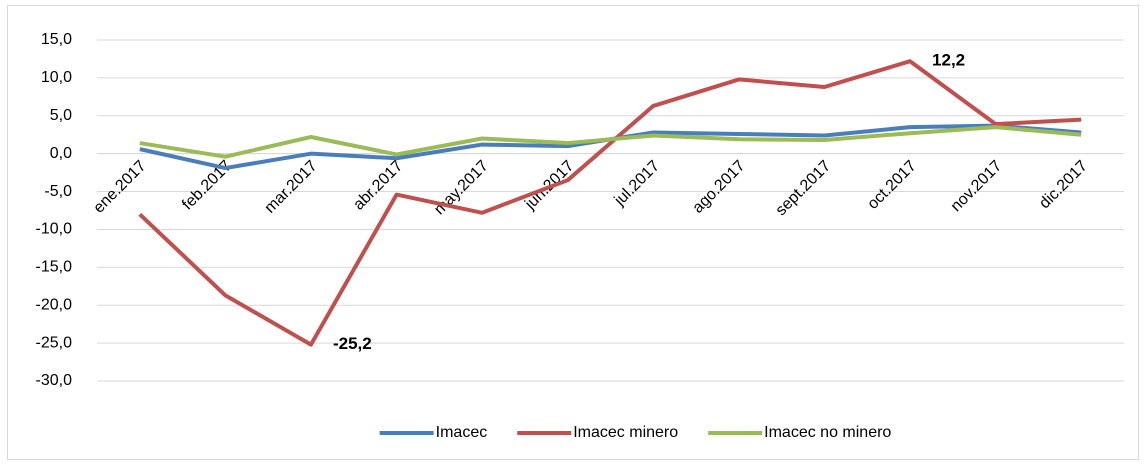 This screenshot has width=1146, height=465. What do you see at coordinates (54, 304) in the screenshot?
I see `y-tick-label: -20,0` at bounding box center [54, 304].